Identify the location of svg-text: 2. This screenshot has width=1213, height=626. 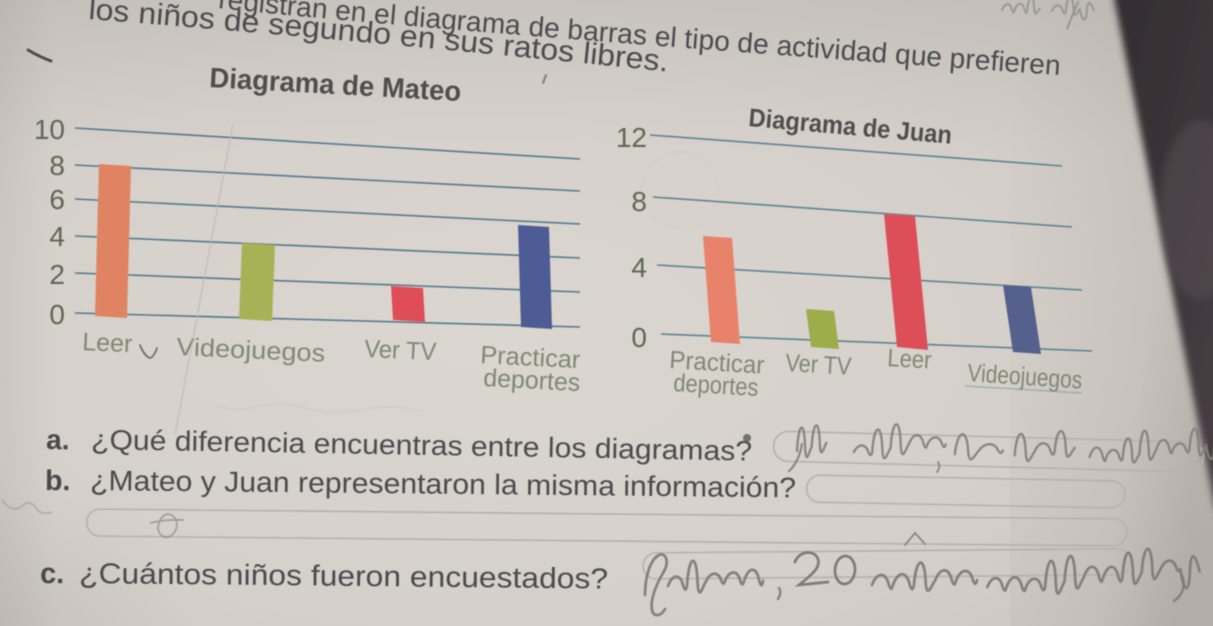
(57, 274).